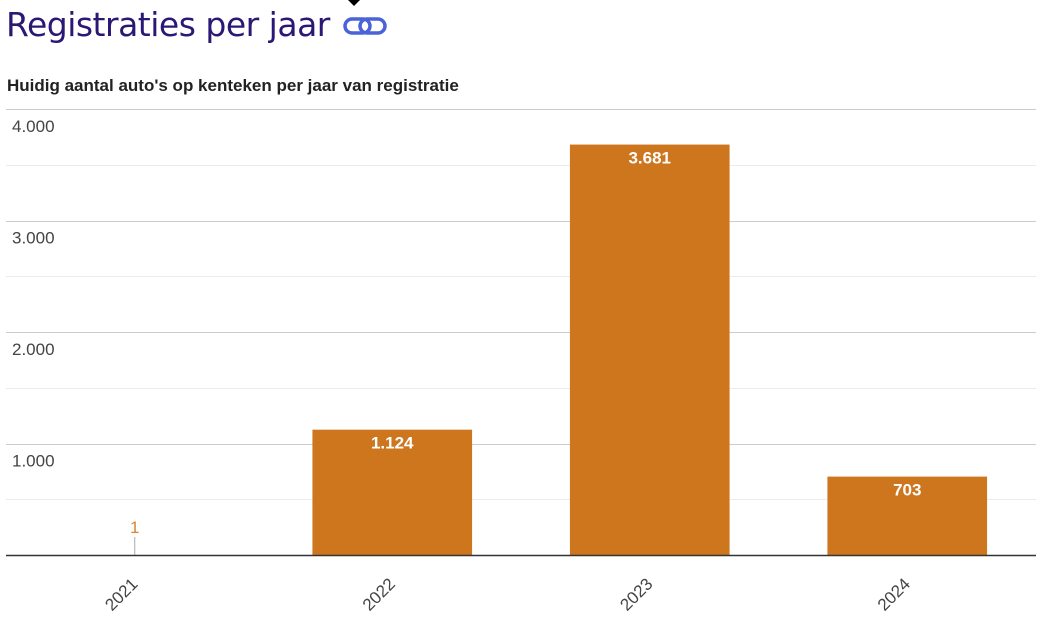 The width and height of the screenshot is (1042, 625). What do you see at coordinates (33, 461) in the screenshot?
I see `y-tick-label: 1.000` at bounding box center [33, 461].